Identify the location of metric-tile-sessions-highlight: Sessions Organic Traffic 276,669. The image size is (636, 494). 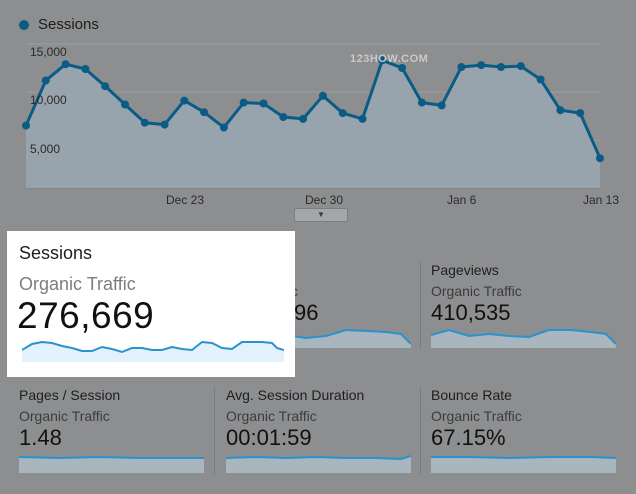
(151, 304).